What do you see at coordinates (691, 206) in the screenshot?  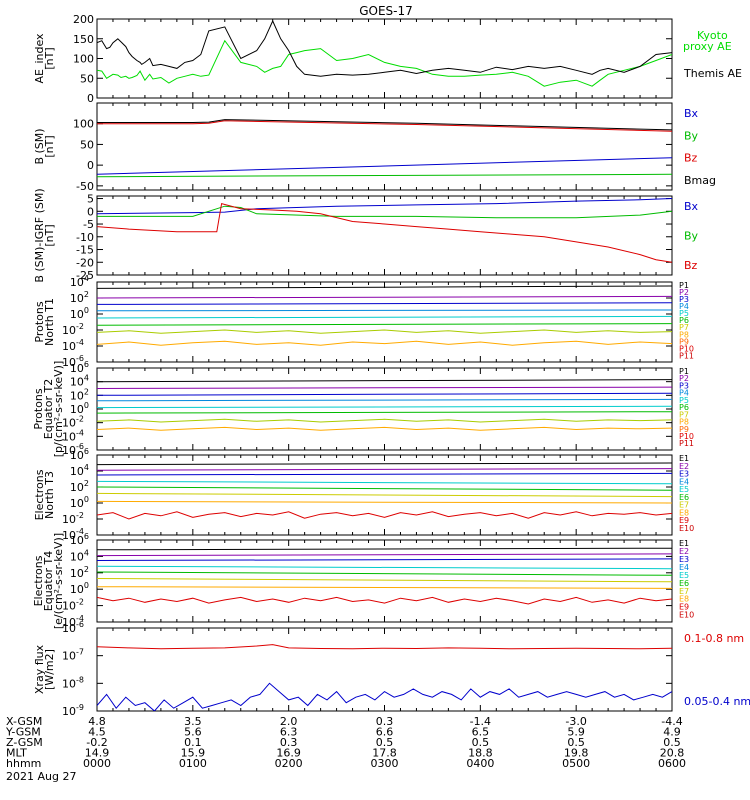 I see `legend-entry: Bx` at bounding box center [691, 206].